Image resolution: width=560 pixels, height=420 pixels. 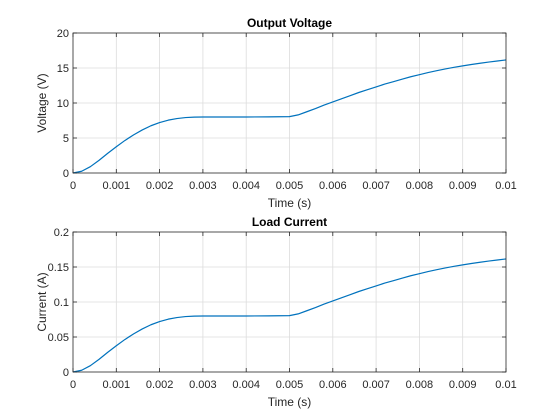 What do you see at coordinates (66, 373) in the screenshot?
I see `current-y-tick-label: 0` at bounding box center [66, 373].